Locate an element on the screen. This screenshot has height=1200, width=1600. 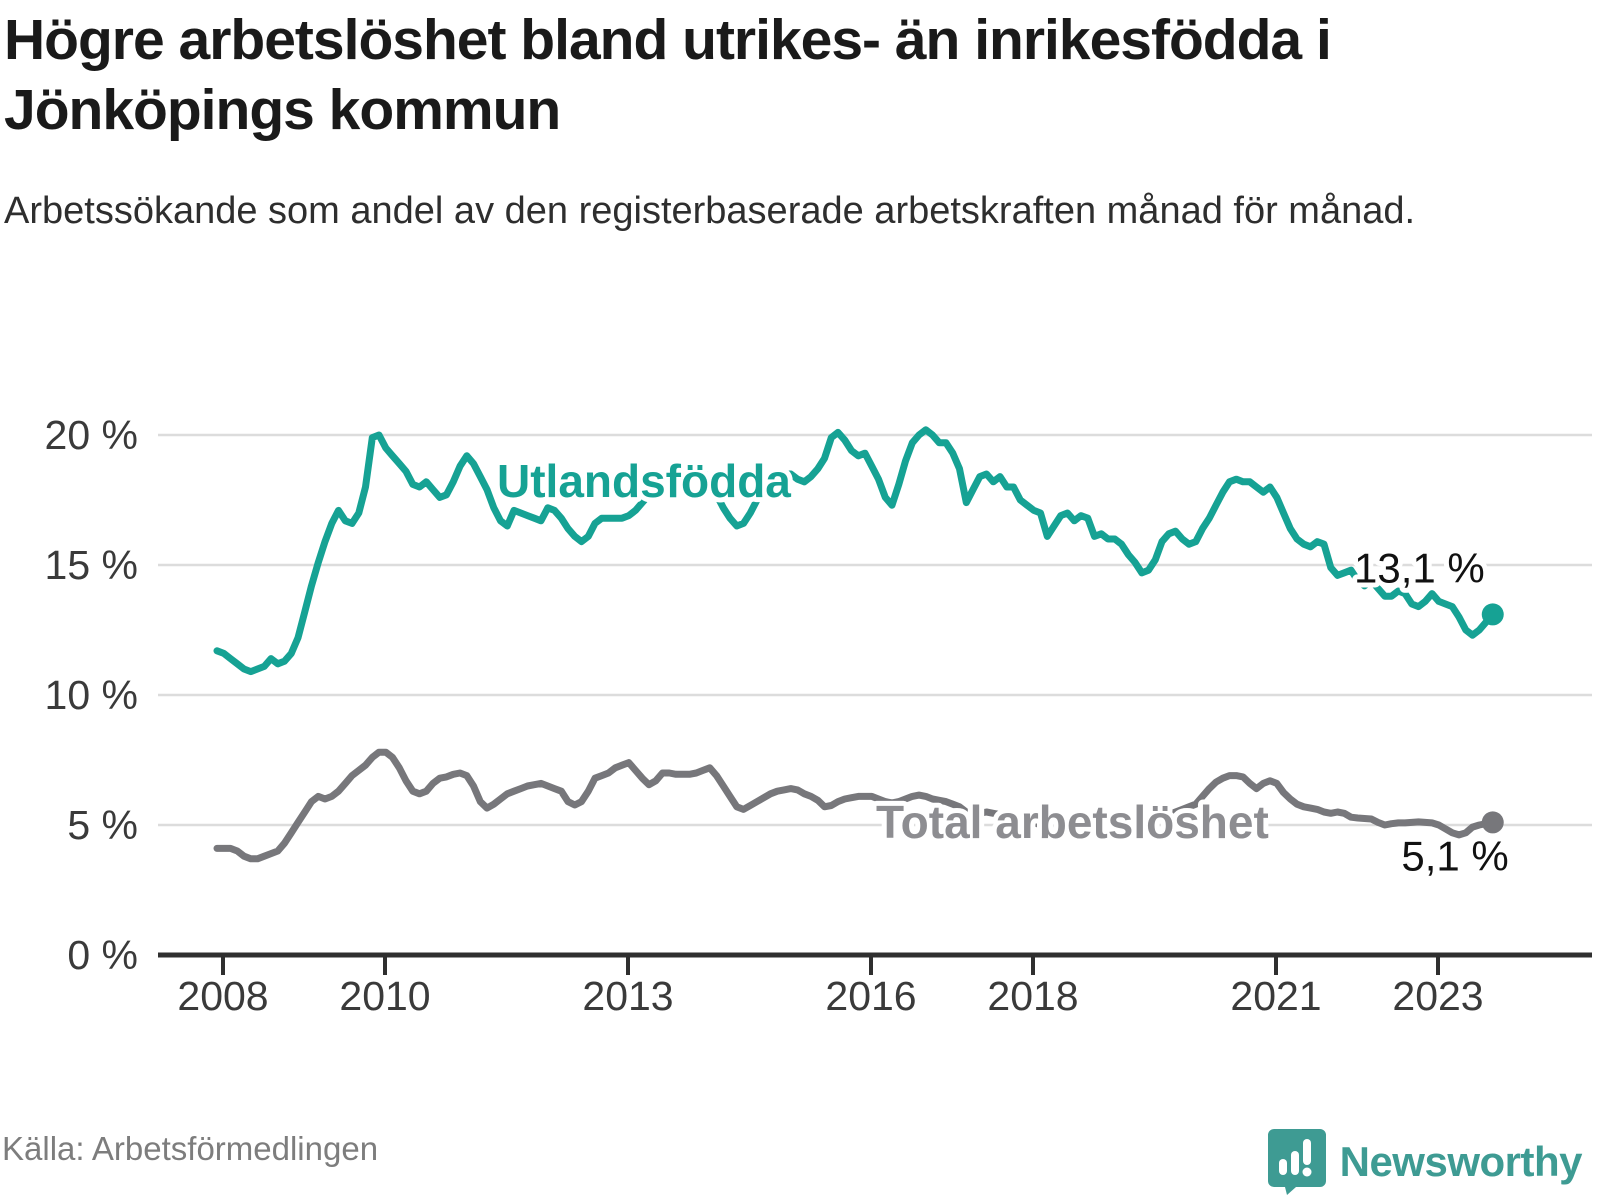
brand-footer: Newsworthy is located at coordinates (1425, 1162).